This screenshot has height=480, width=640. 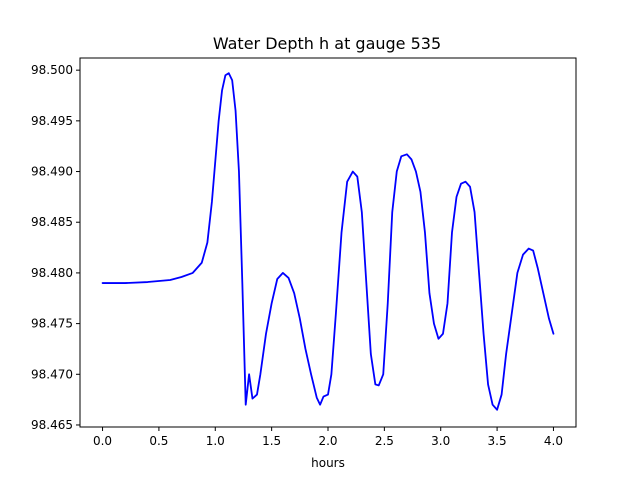 What do you see at coordinates (327, 43) in the screenshot?
I see `chart-title: Water Depth h at gauge 535` at bounding box center [327, 43].